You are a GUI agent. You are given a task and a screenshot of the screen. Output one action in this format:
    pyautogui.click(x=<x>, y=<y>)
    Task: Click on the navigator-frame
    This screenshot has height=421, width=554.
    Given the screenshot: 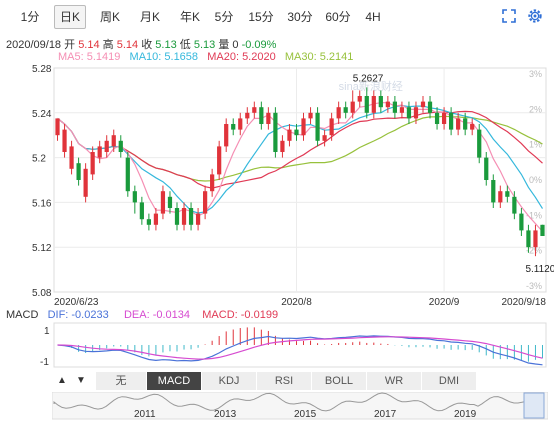 What is the action you would take?
    pyautogui.click(x=300, y=406)
    